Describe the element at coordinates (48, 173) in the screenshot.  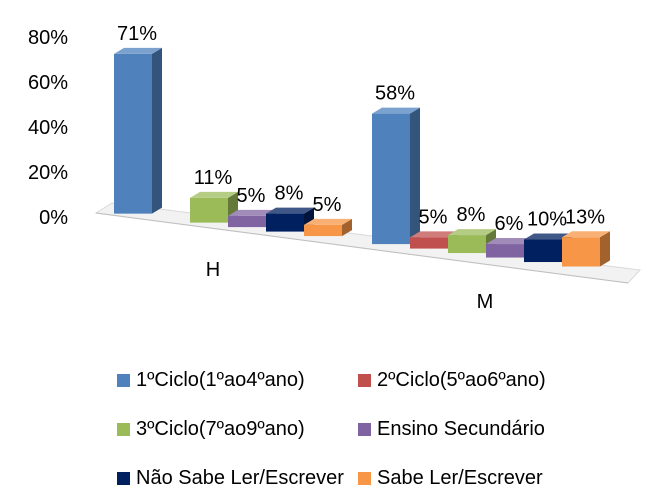
I see `y-tick-label: 20%` at that location.